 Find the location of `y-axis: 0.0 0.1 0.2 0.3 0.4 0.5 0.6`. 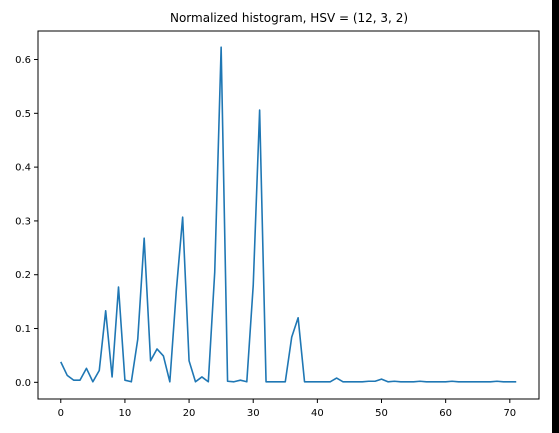

y-axis: 0.0 0.1 0.2 0.3 0.4 0.5 0.6 is located at coordinates (26, 222).